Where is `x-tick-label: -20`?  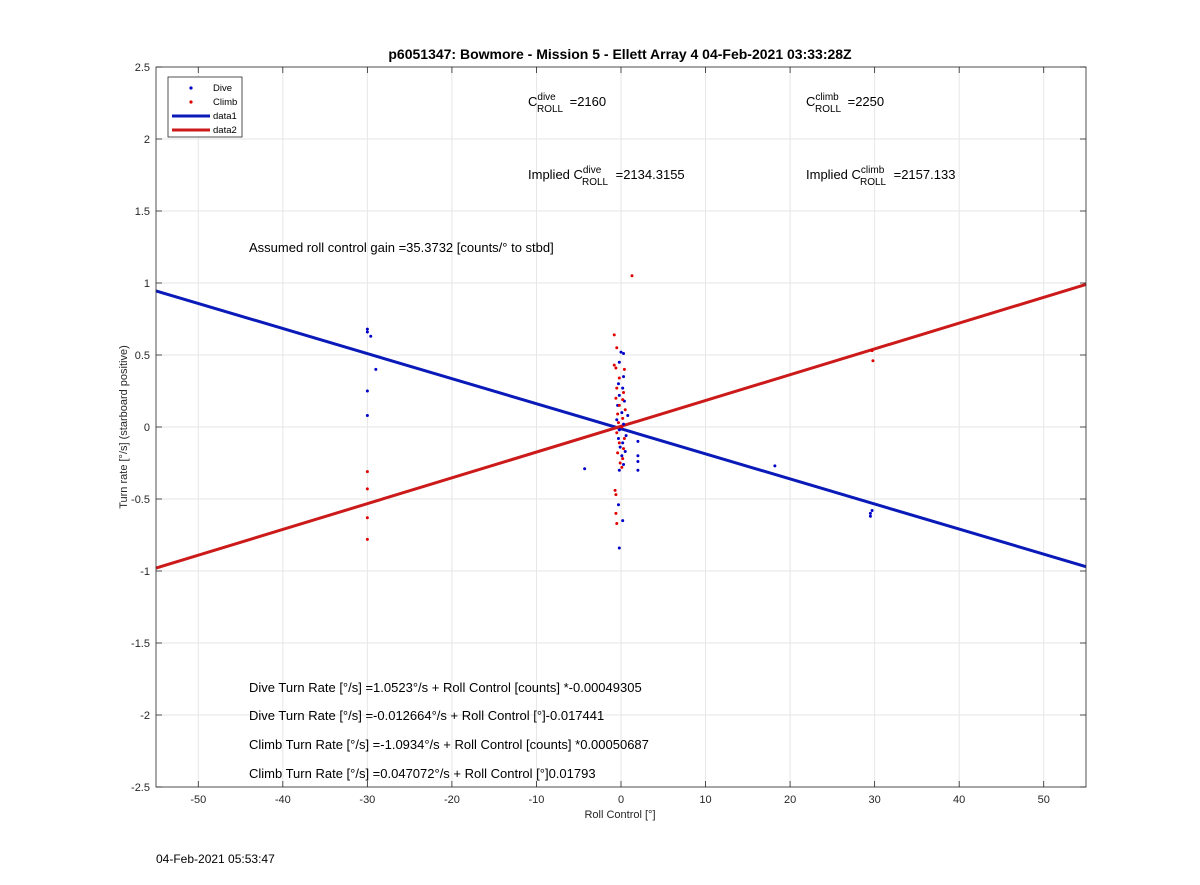
x-tick-label: -20 is located at coordinates (452, 800).